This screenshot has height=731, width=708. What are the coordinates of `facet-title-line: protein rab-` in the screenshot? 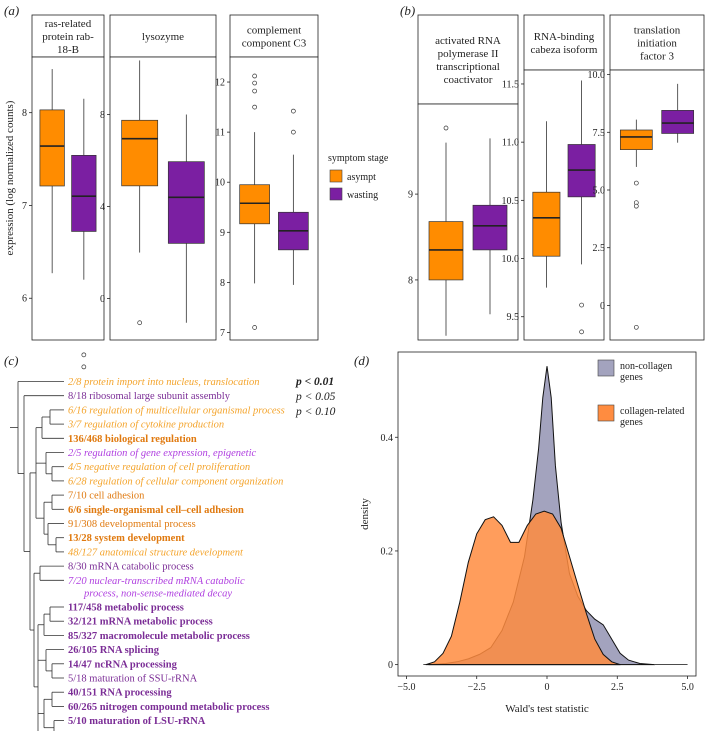 It's located at (68, 37).